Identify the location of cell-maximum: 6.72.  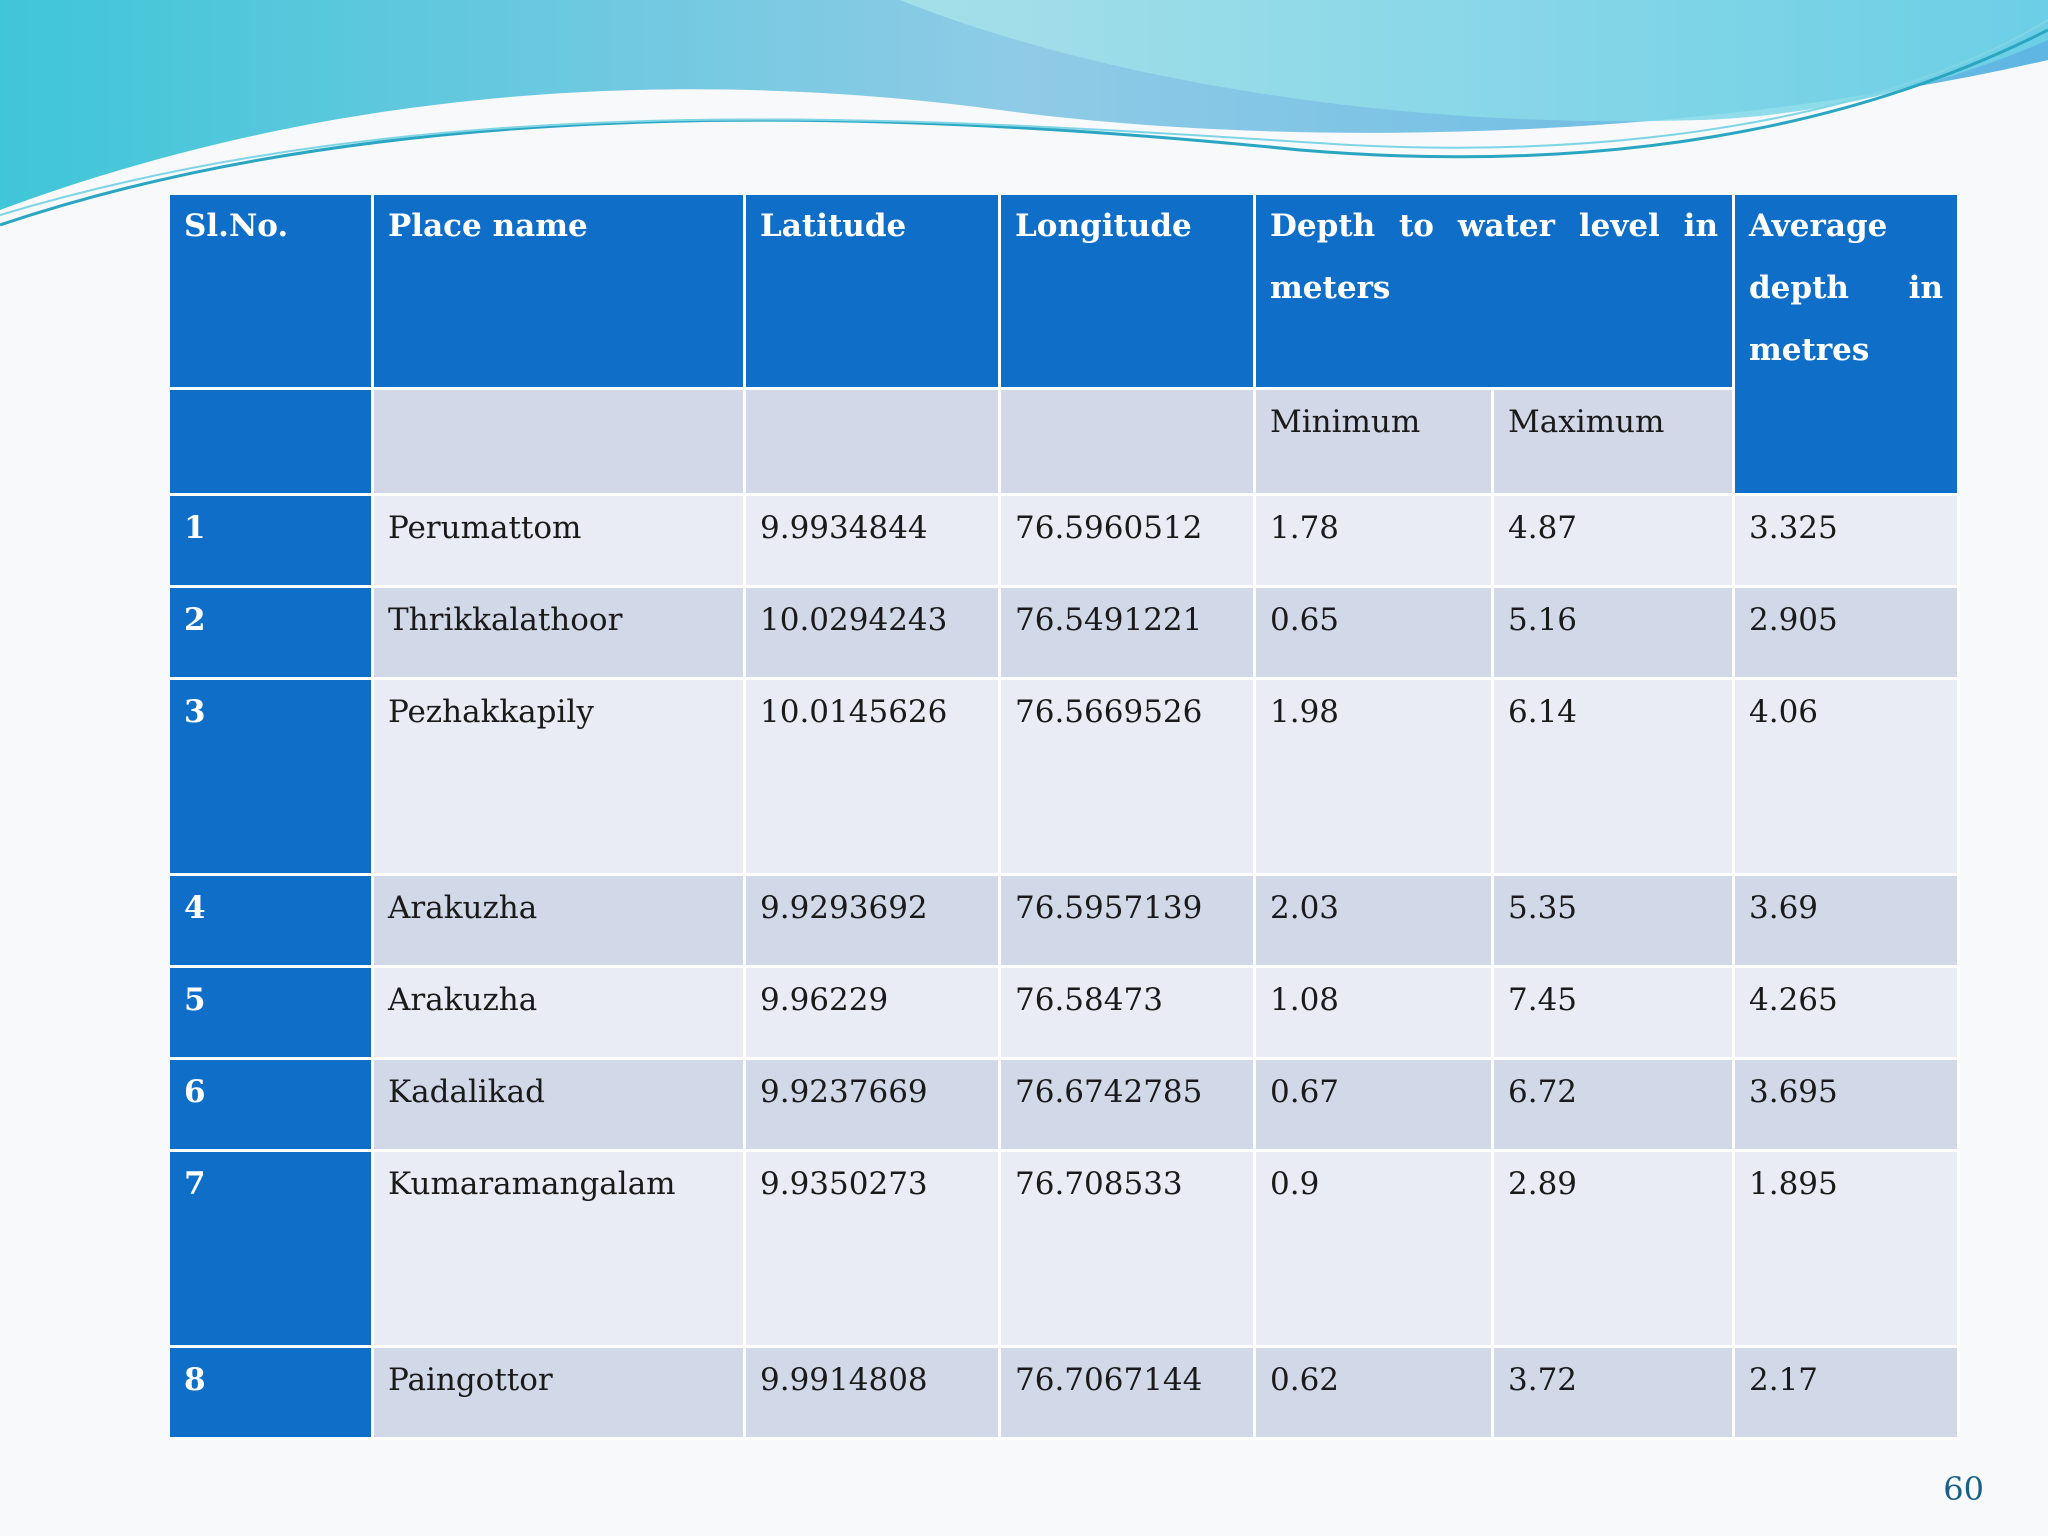
(1614, 1106).